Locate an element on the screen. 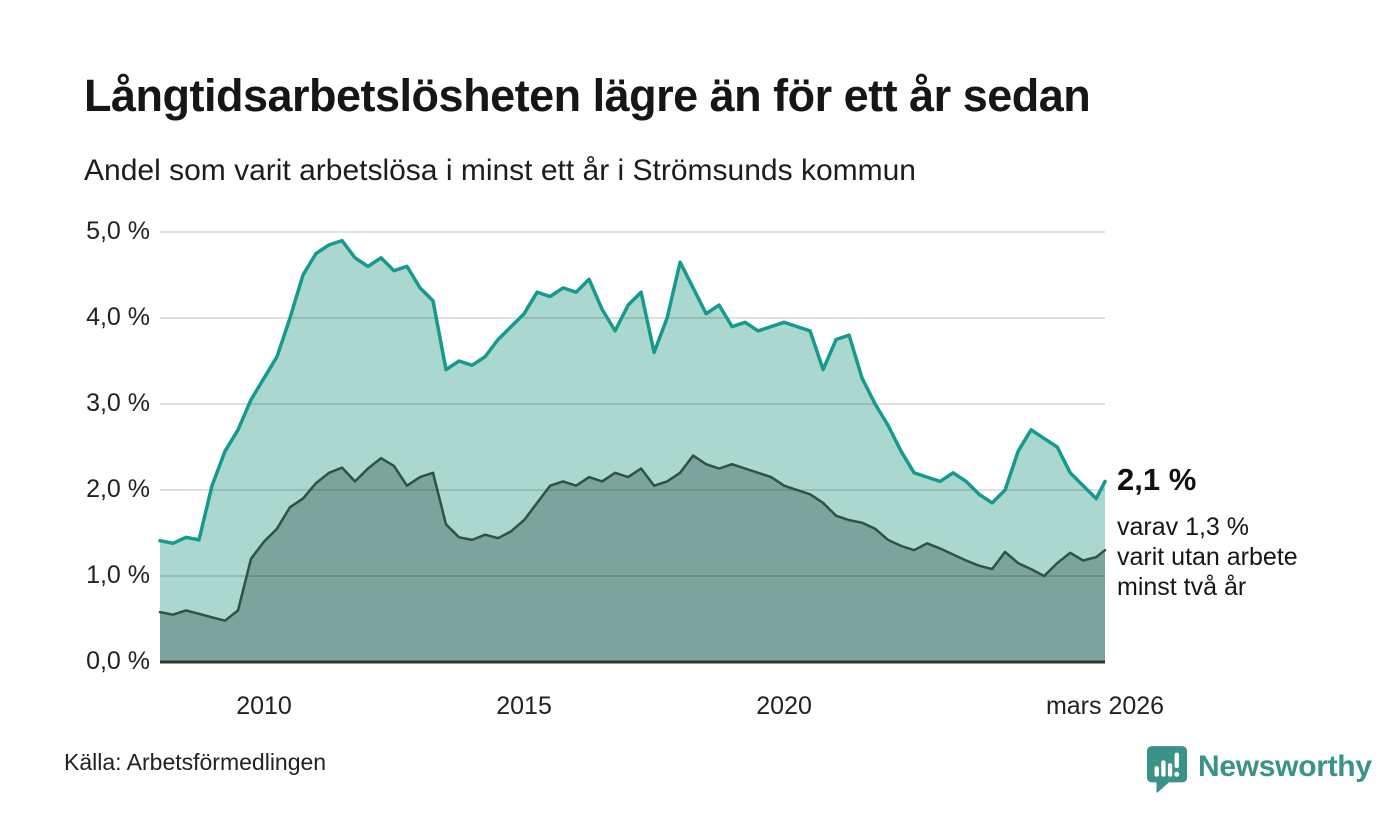 This screenshot has height=840, width=1400. newsworthy-wordmark: Newsworthy is located at coordinates (1285, 766).